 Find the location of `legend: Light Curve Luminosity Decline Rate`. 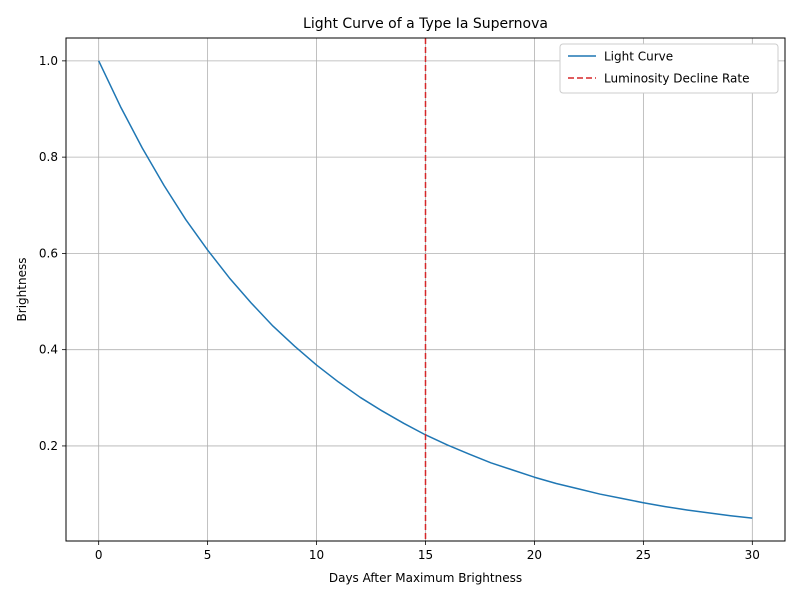

legend: Light Curve Luminosity Decline Rate is located at coordinates (669, 68).